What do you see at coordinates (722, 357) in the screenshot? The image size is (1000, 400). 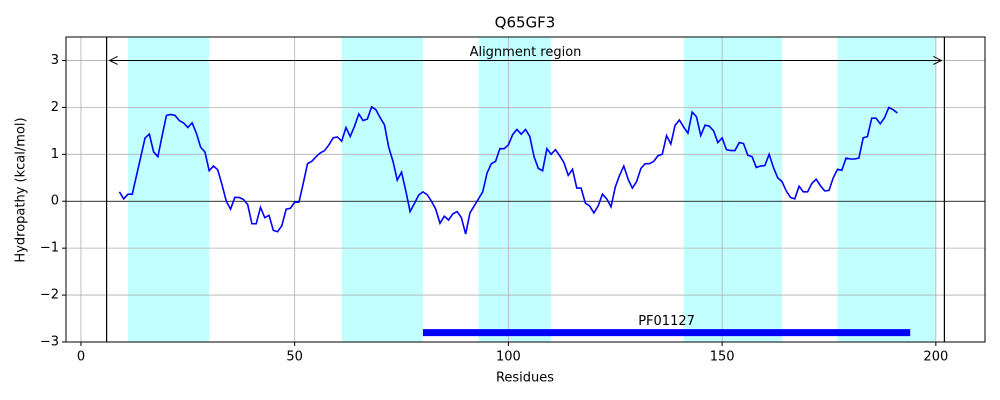 I see `x-tick-label: 150` at bounding box center [722, 357].